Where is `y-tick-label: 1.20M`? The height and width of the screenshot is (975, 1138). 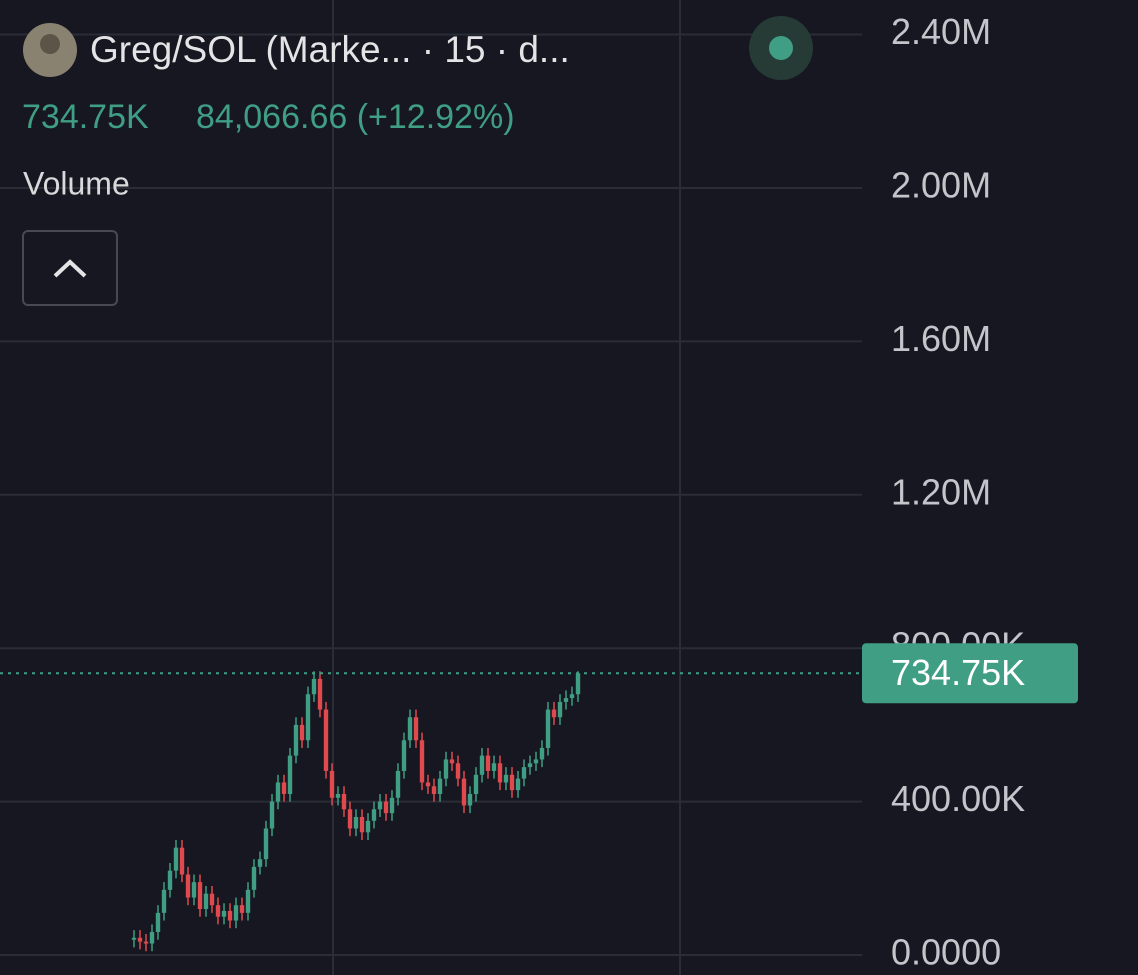 y-tick-label: 1.20M is located at coordinates (941, 491).